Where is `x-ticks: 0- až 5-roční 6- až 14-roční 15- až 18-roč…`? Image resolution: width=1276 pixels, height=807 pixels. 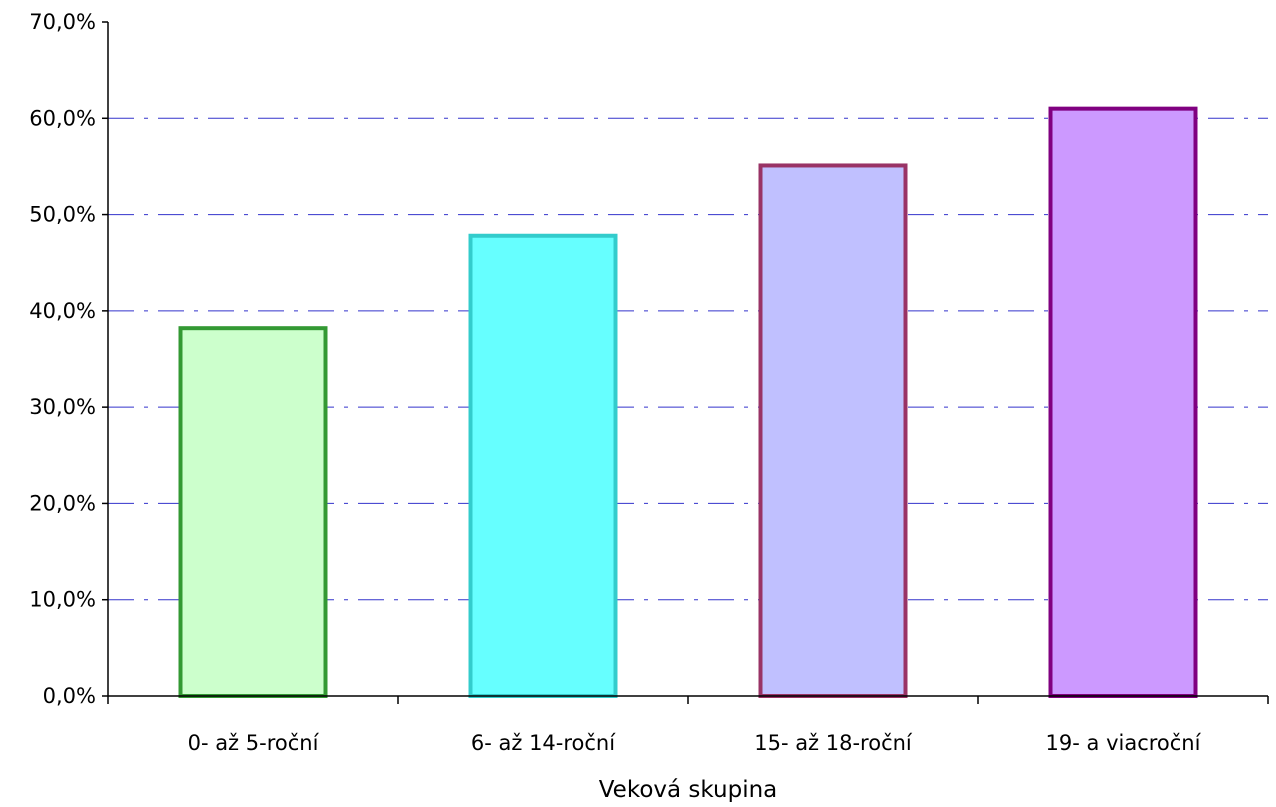 x-ticks: 0- až 5-roční 6- až 14-roční 15- až 18-roč… is located at coordinates (688, 725).